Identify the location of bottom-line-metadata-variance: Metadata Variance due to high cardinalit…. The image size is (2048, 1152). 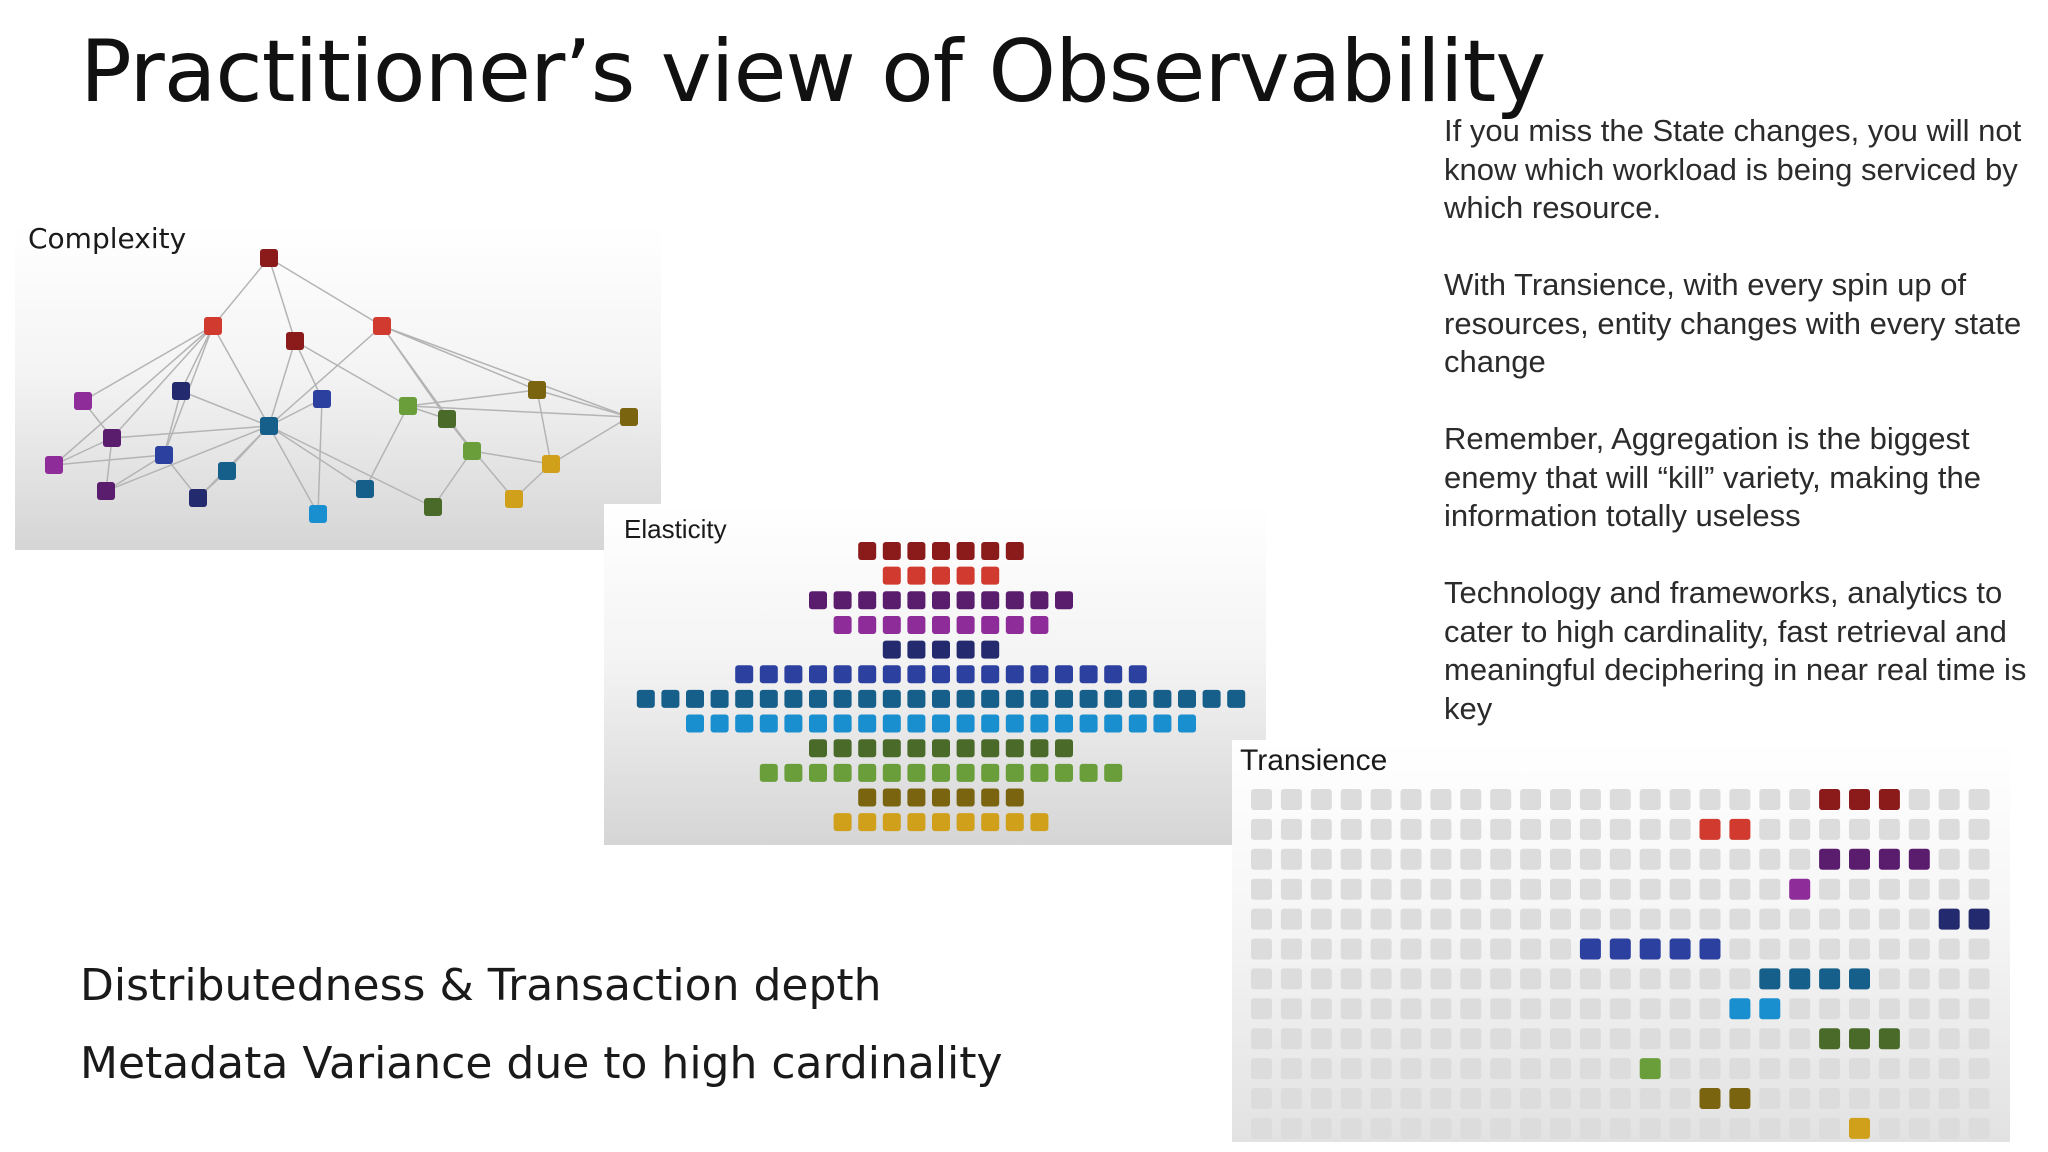
(541, 1063).